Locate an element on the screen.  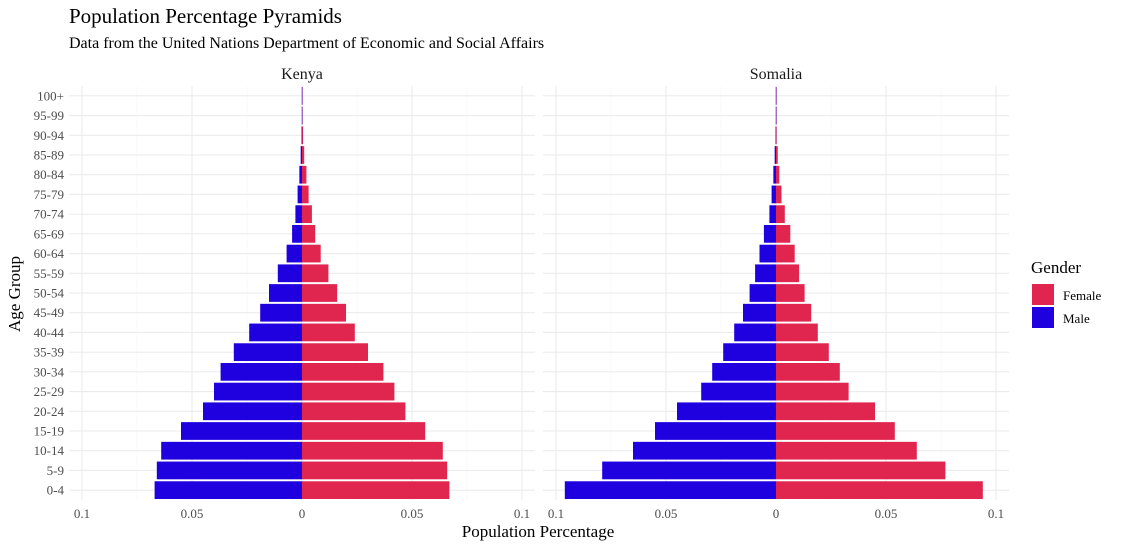
legend-label-female: Female is located at coordinates (1082, 295).